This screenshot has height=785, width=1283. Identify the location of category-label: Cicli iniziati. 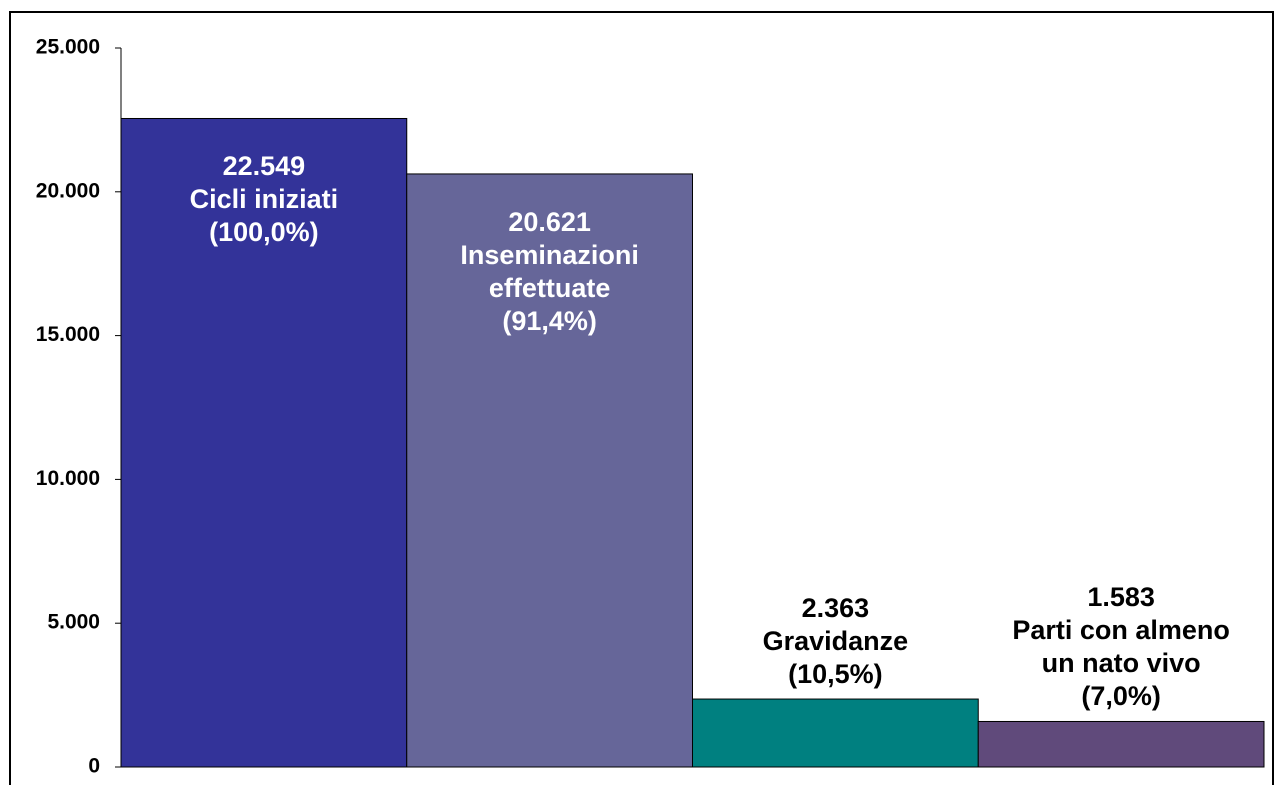
(264, 199).